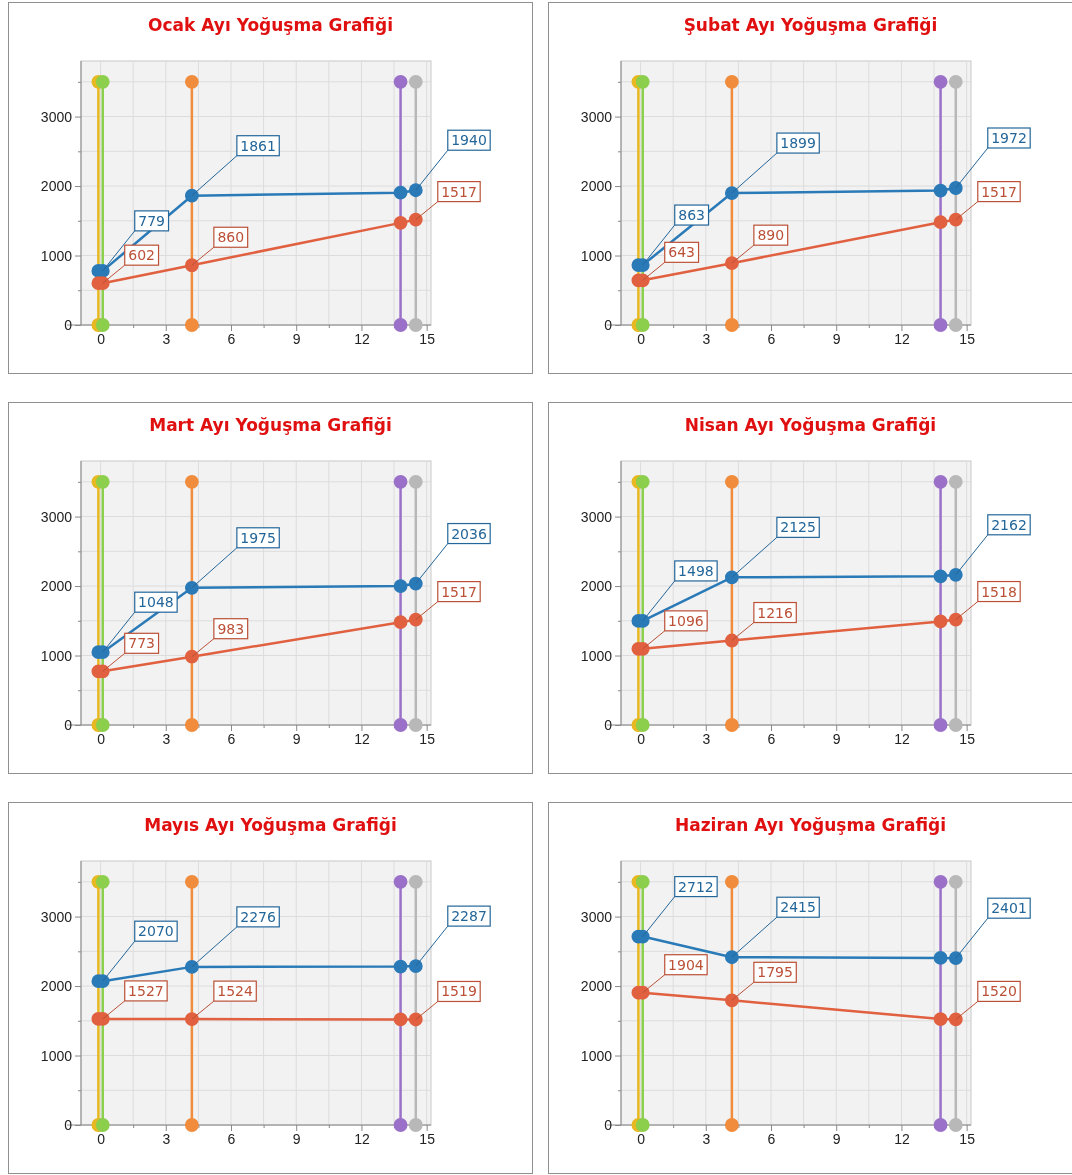  Describe the element at coordinates (469, 533) in the screenshot. I see `data-label: 2036` at that location.